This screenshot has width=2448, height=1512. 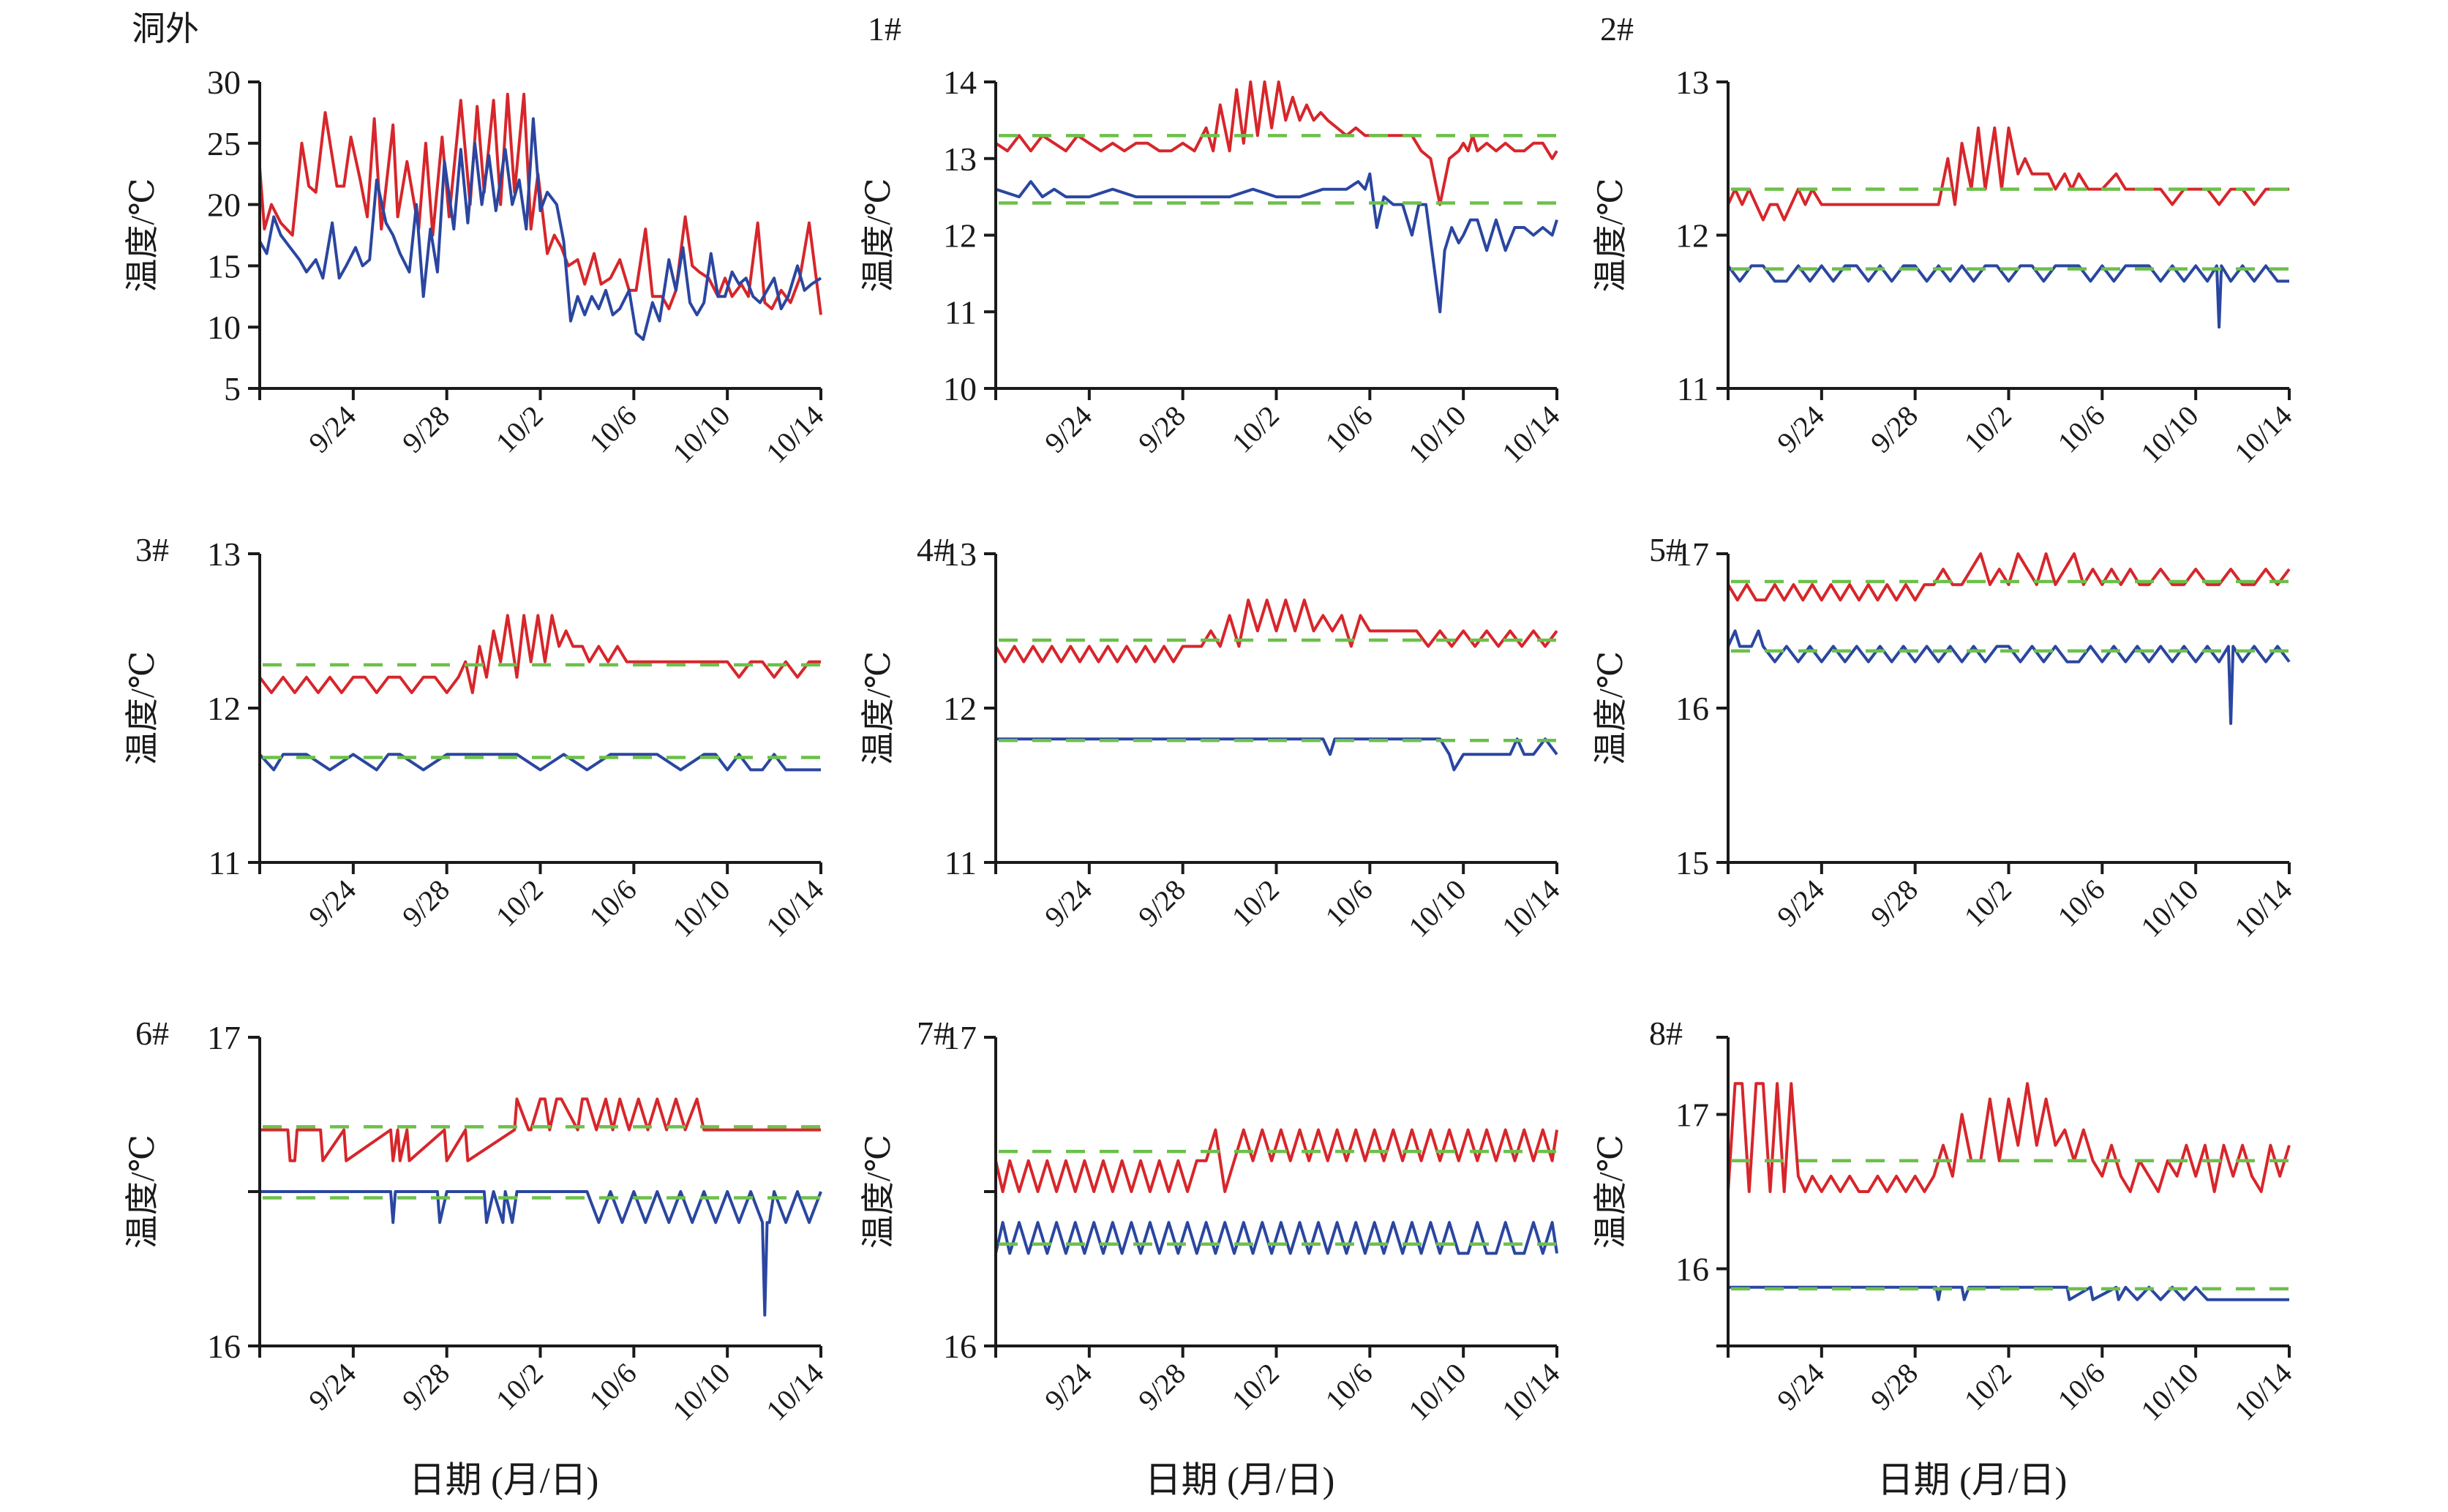 I want to click on y-tick-label: 5, so click(x=232, y=388).